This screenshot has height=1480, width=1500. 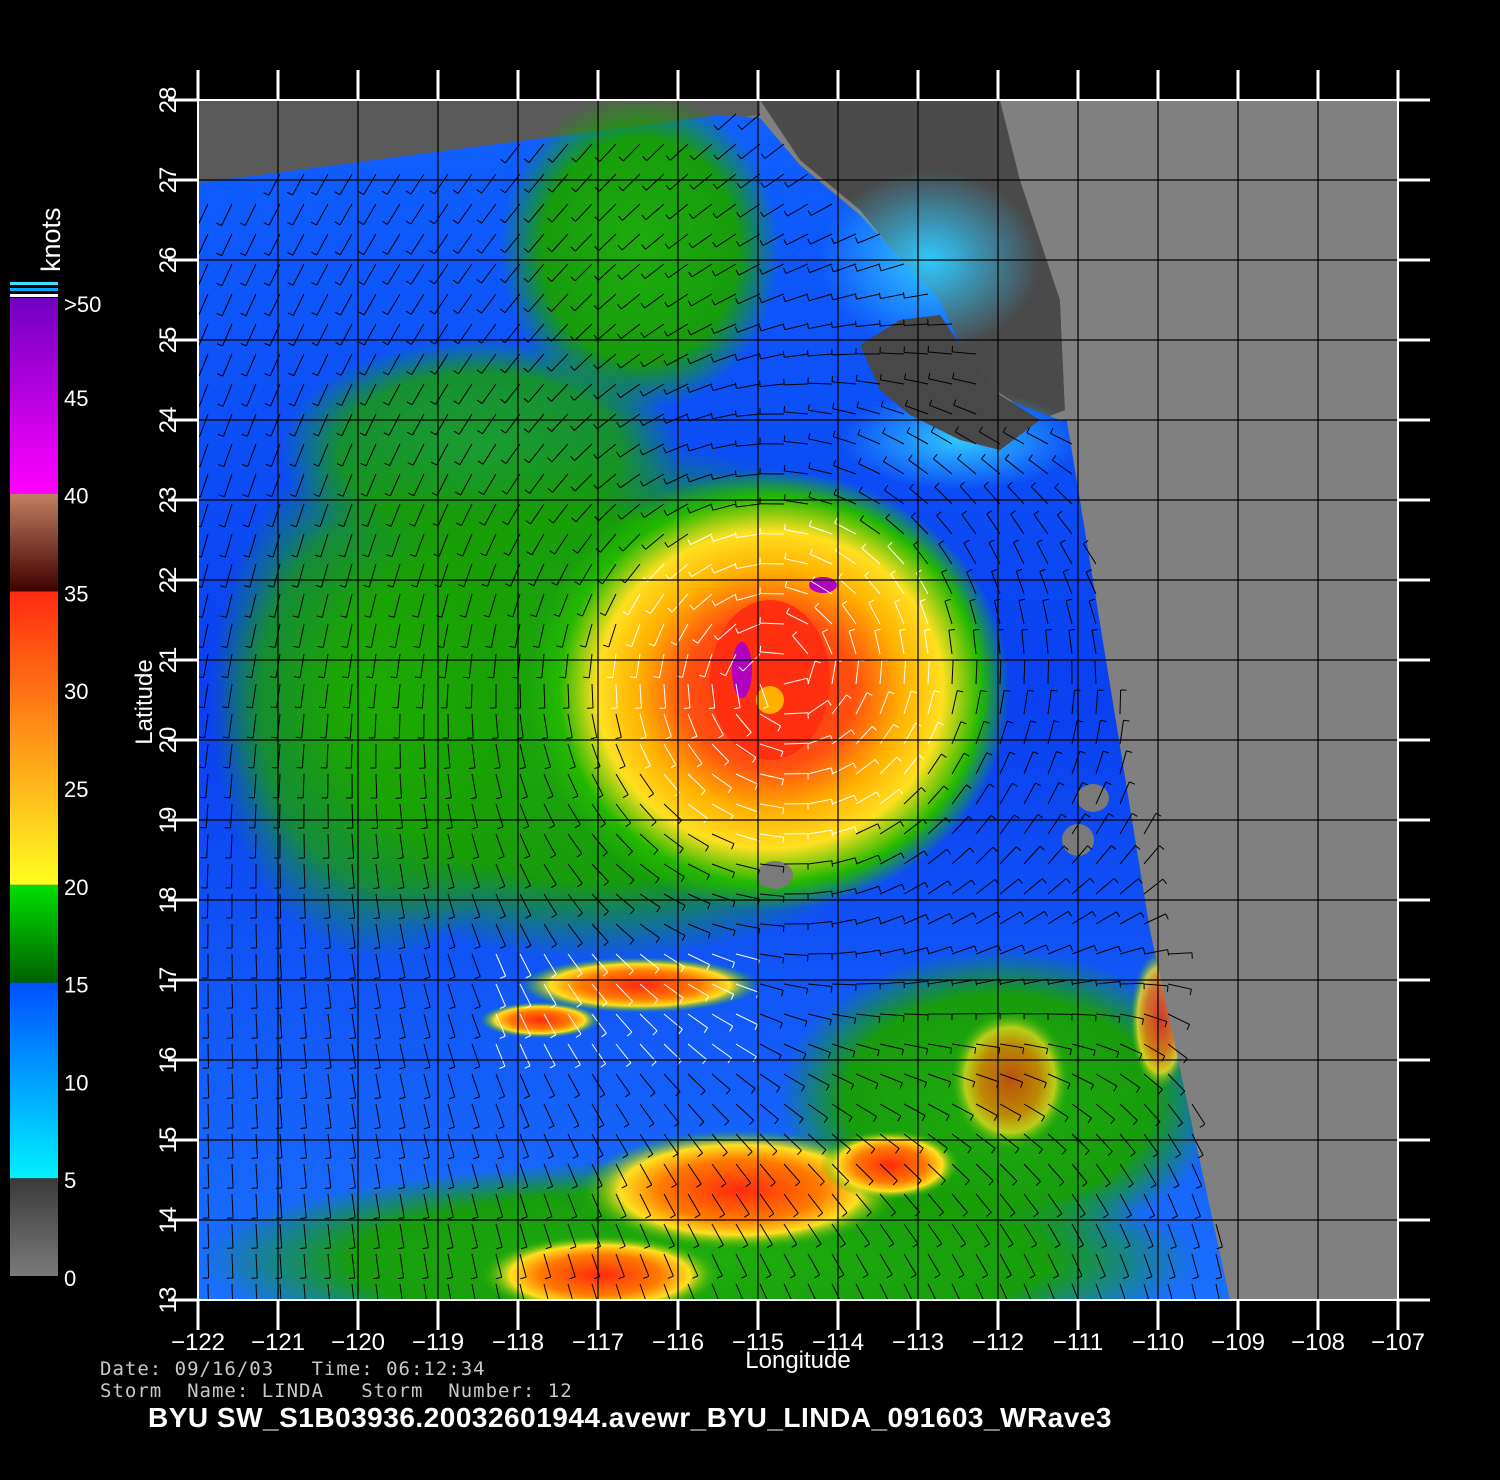 What do you see at coordinates (168, 1300) in the screenshot?
I see `y-tick-label: 13` at bounding box center [168, 1300].